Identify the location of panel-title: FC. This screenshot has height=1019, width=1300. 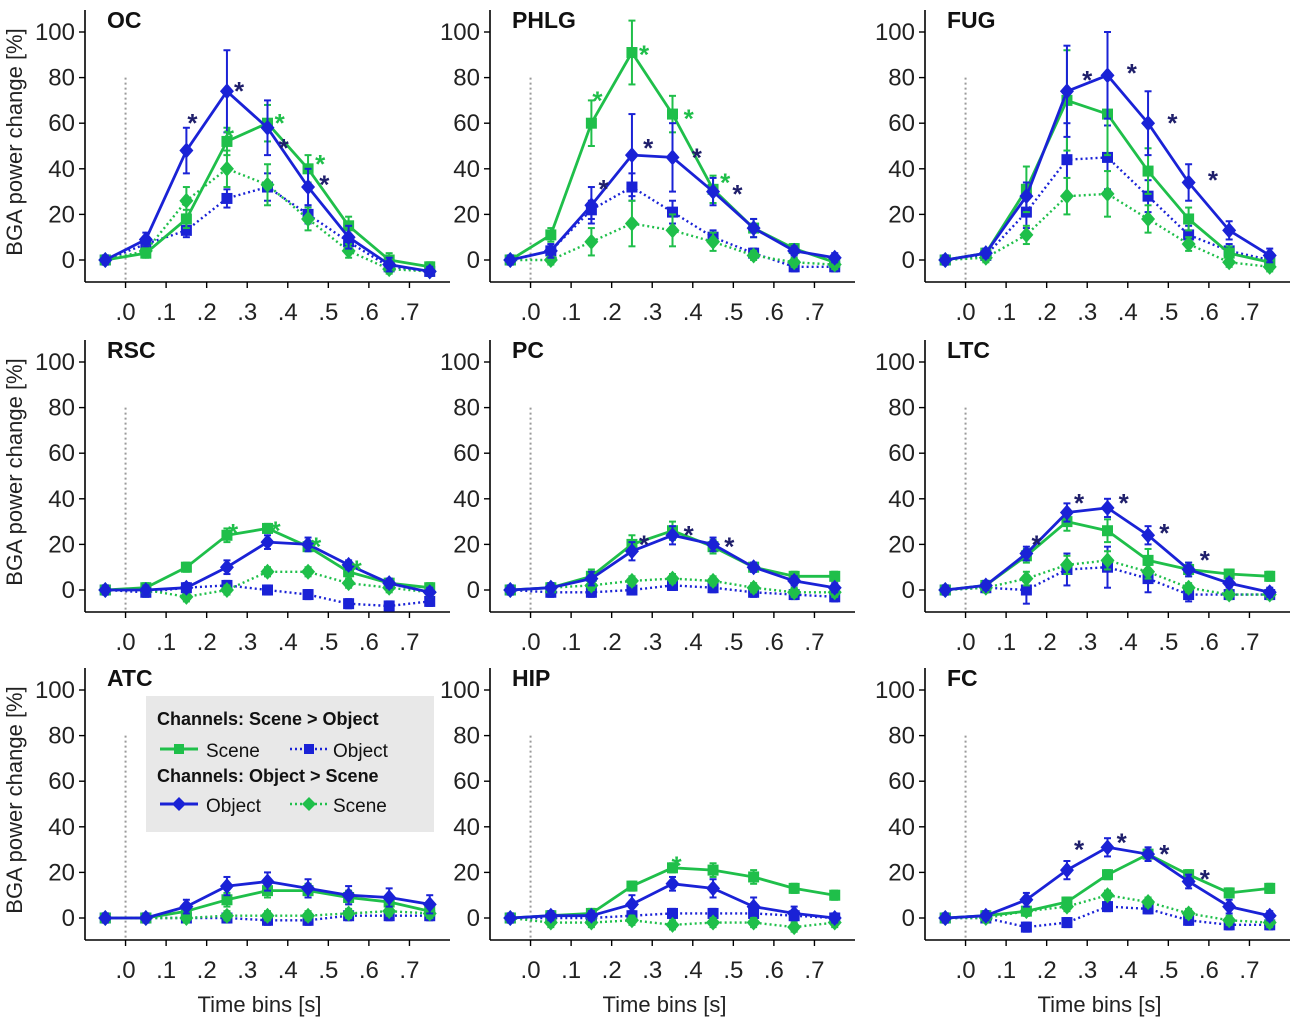
(962, 678).